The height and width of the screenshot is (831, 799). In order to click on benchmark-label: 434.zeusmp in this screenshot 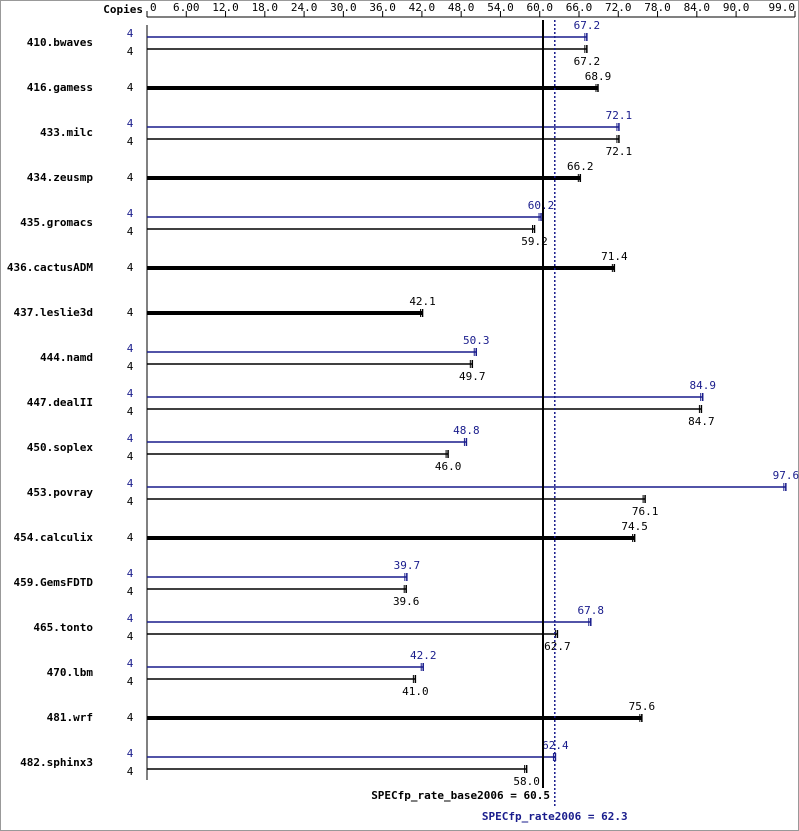, I will do `click(60, 177)`.